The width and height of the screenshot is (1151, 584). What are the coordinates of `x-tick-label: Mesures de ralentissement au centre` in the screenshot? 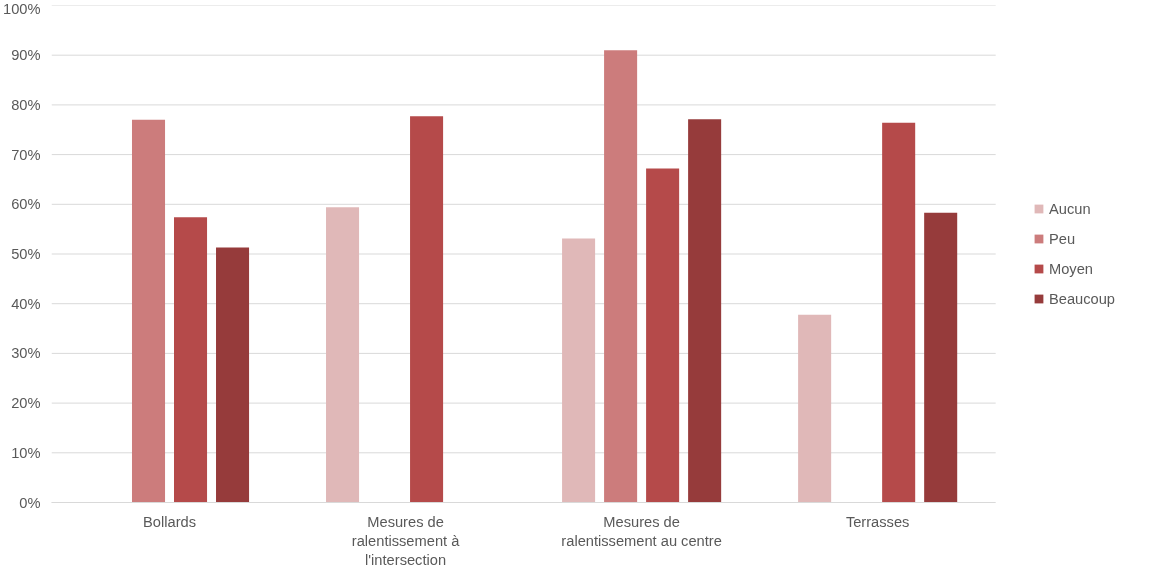 It's located at (641, 531).